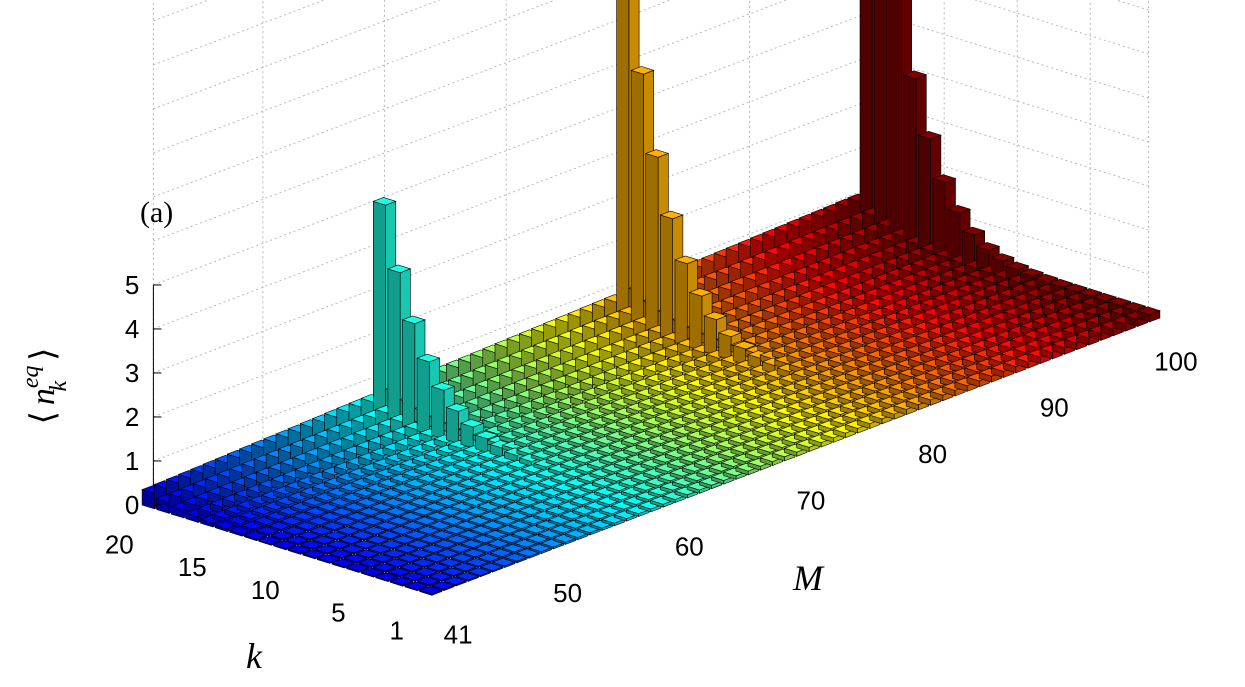  What do you see at coordinates (552, 544) in the screenshot?
I see `bar-m51-k1` at bounding box center [552, 544].